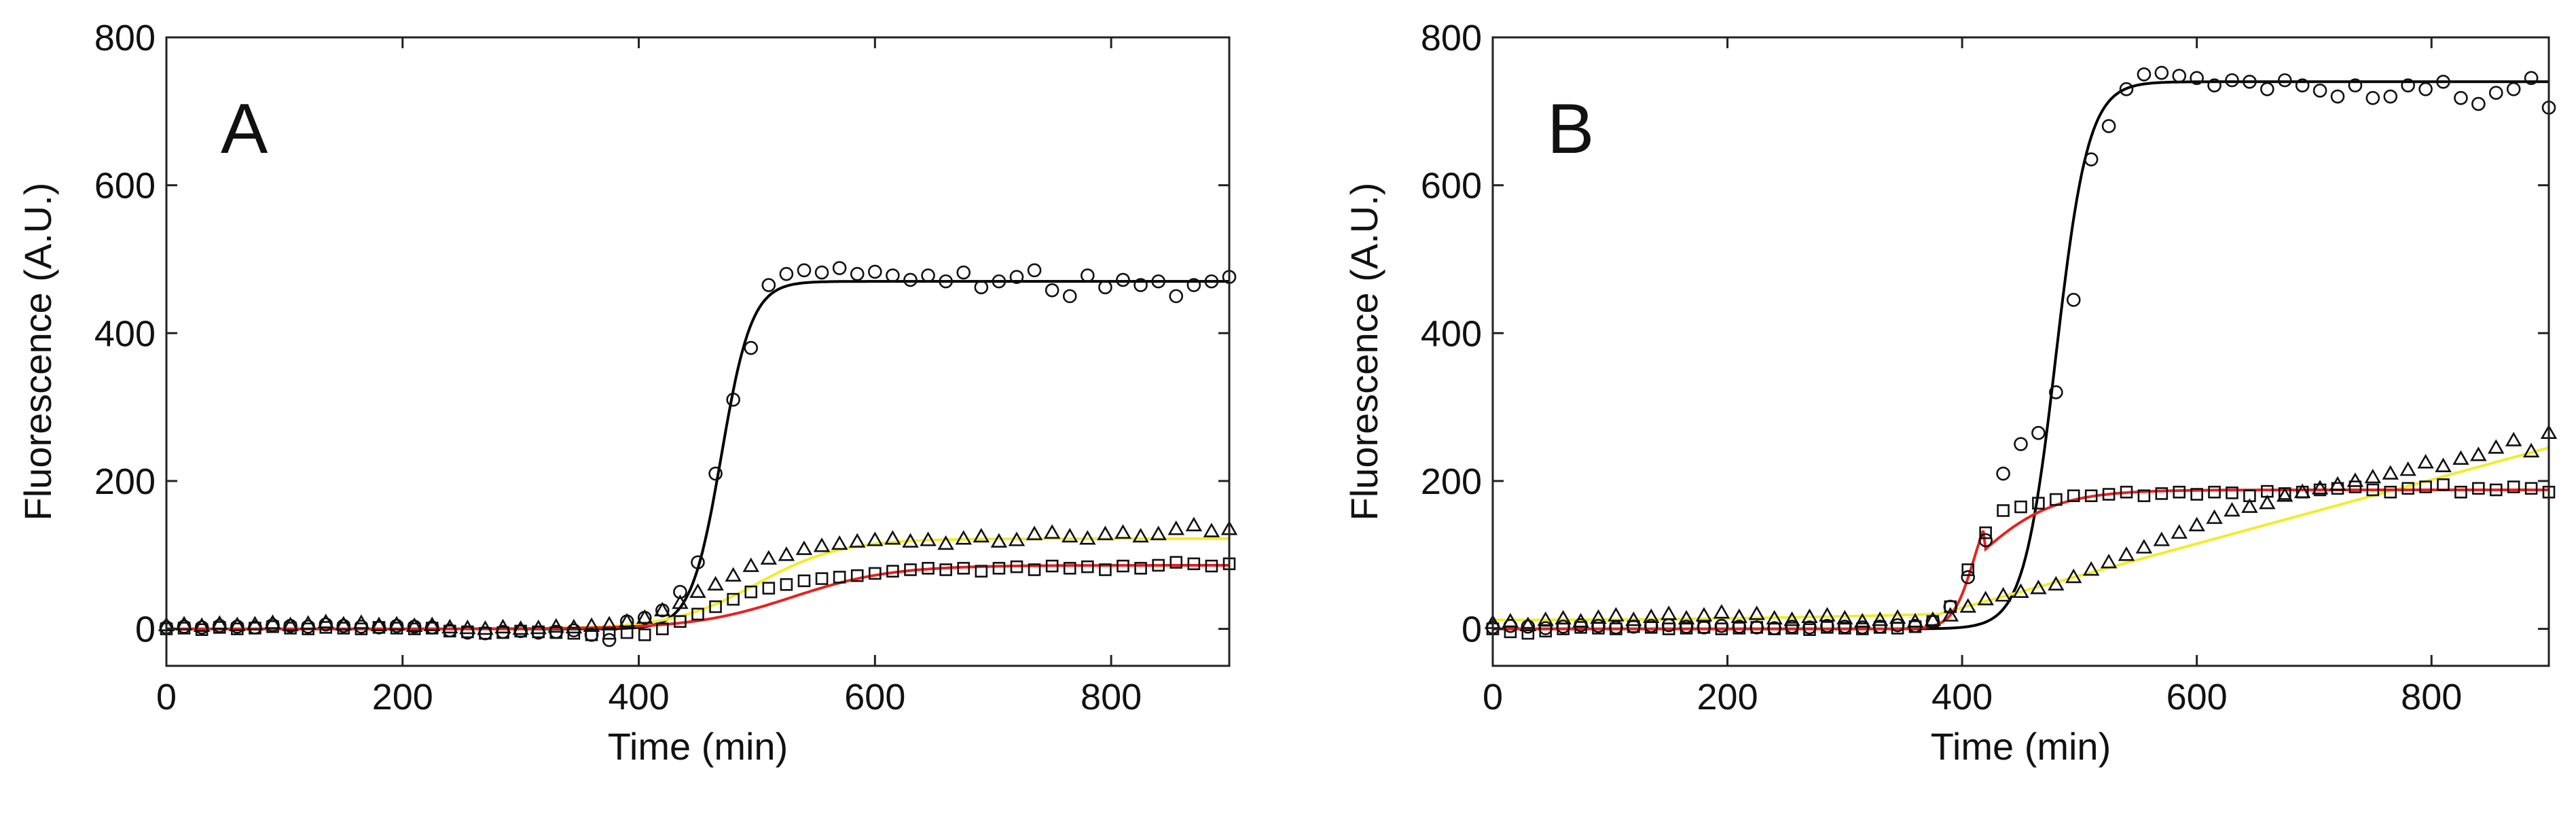  I want to click on panel-b-ytick-label: 200, so click(1451, 482).